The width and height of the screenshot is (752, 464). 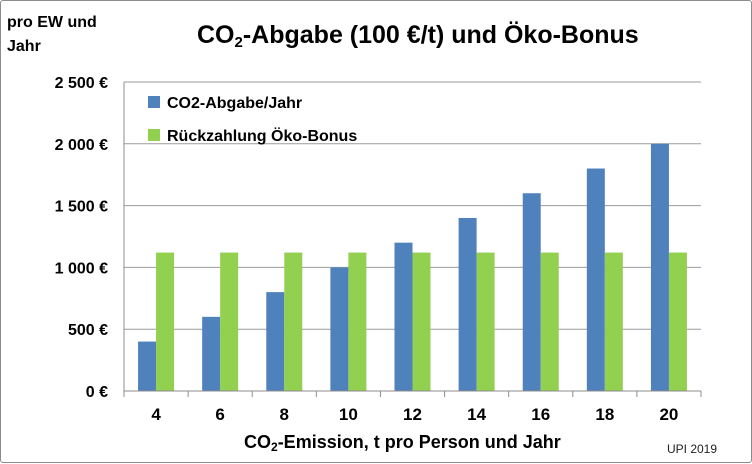 I want to click on x-axis-label-main: CO, so click(x=257, y=442).